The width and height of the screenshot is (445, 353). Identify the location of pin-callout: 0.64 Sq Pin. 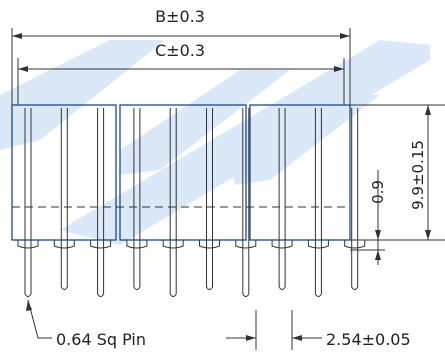
(86, 324).